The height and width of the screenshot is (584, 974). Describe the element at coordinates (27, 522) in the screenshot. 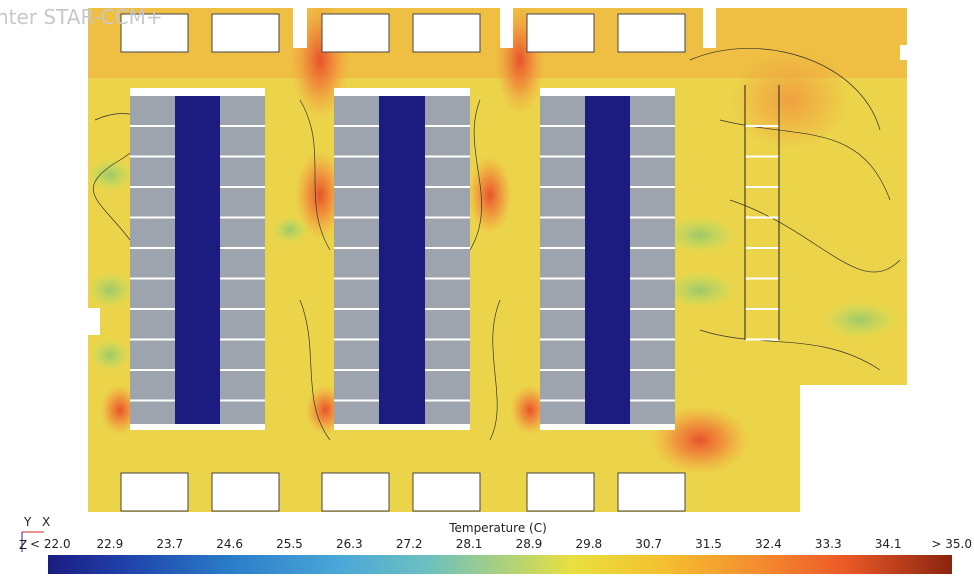

I see `triad-y: Y` at that location.